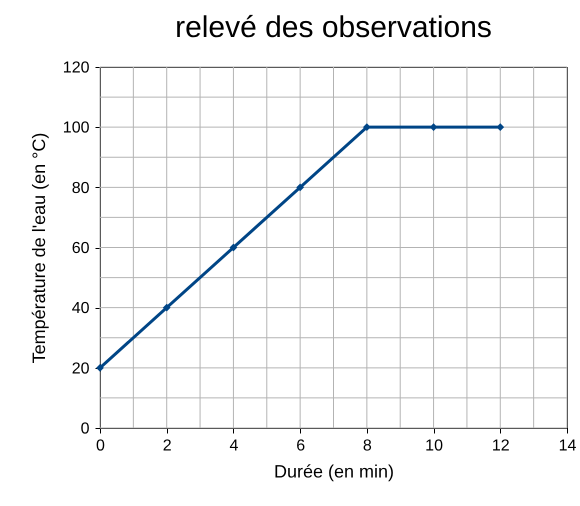 This screenshot has width=580, height=506. Describe the element at coordinates (85, 429) in the screenshot. I see `y-tick-label: 0` at that location.